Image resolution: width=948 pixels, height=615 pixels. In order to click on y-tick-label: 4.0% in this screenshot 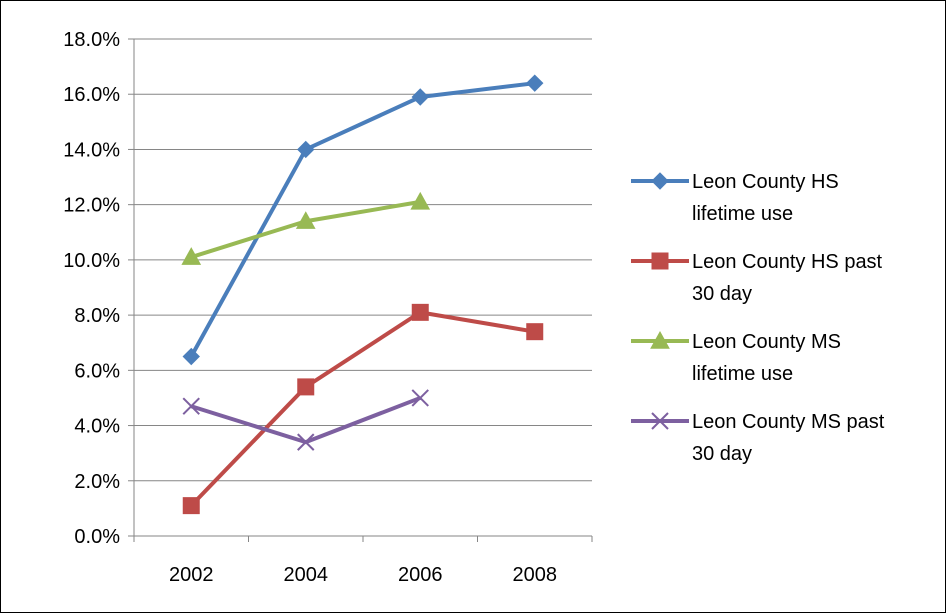, I will do `click(97, 427)`.